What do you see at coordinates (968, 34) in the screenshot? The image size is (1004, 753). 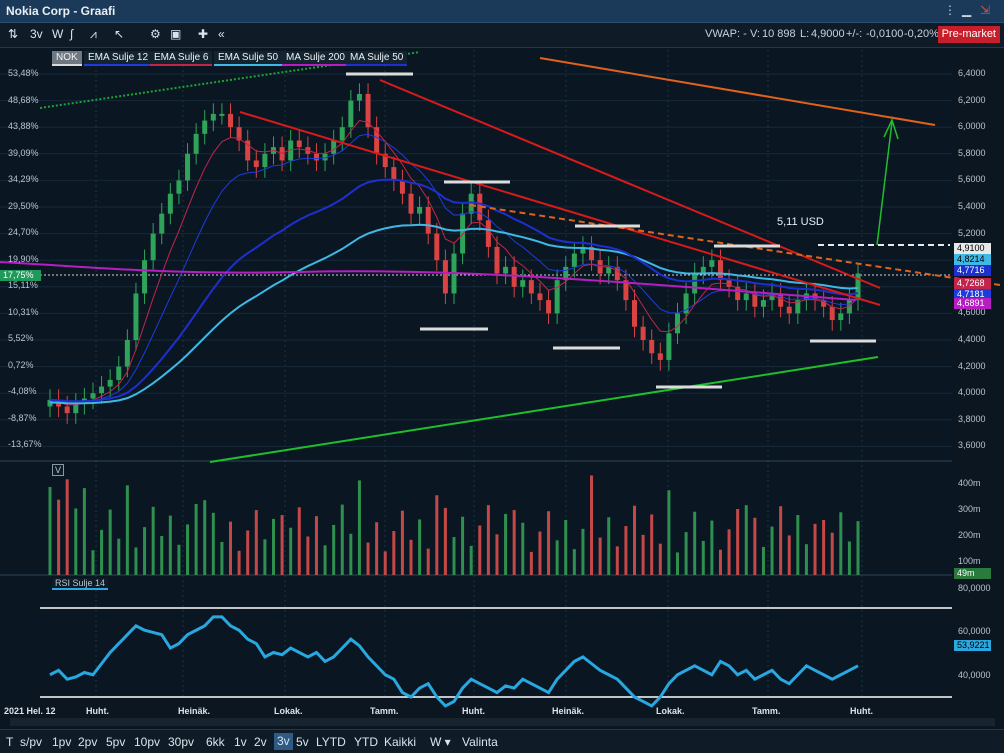 I see `premarket-badge: Pre-market` at bounding box center [968, 34].